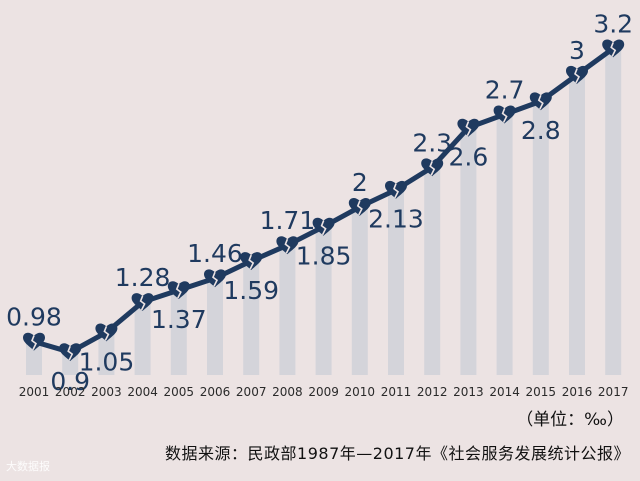  Describe the element at coordinates (288, 220) in the screenshot. I see `value-label: 1.71` at that location.